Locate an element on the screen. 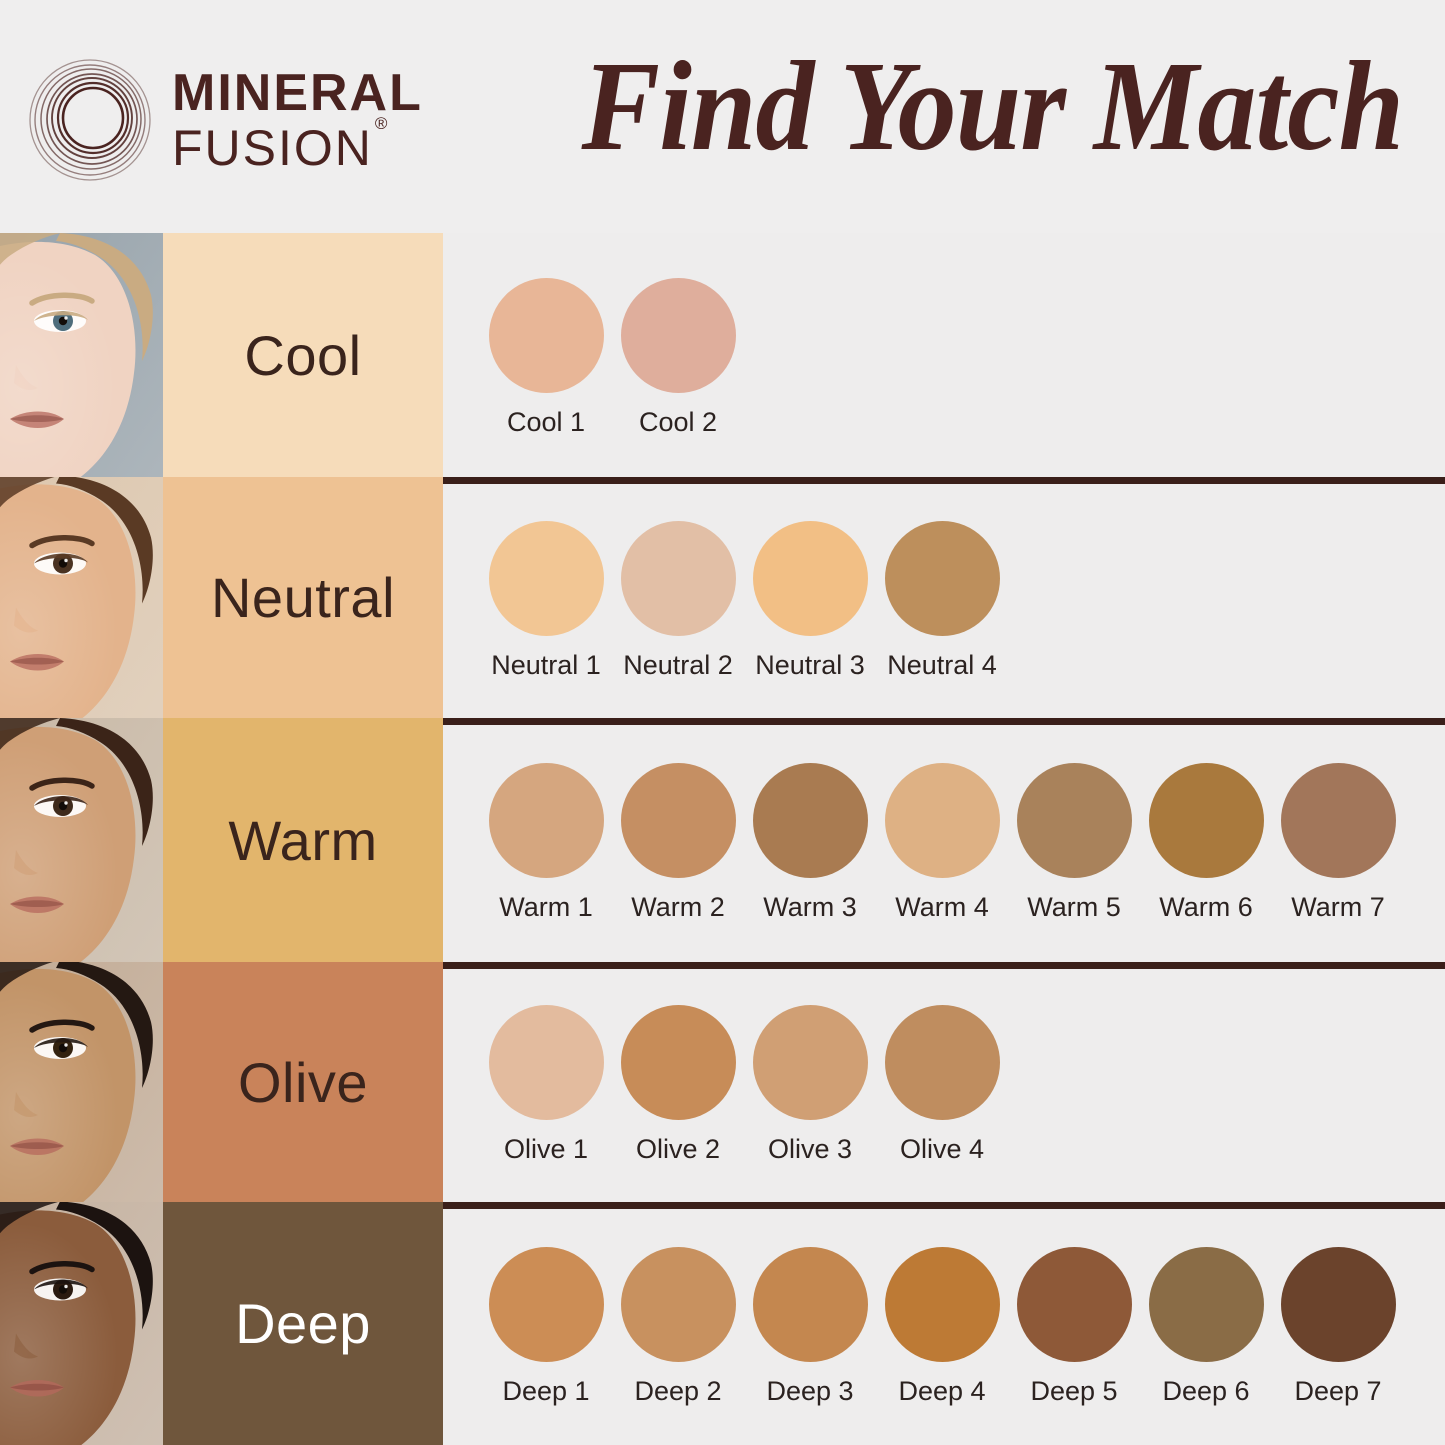 This screenshot has height=1445, width=1445. category-band-cool: Cool is located at coordinates (303, 355).